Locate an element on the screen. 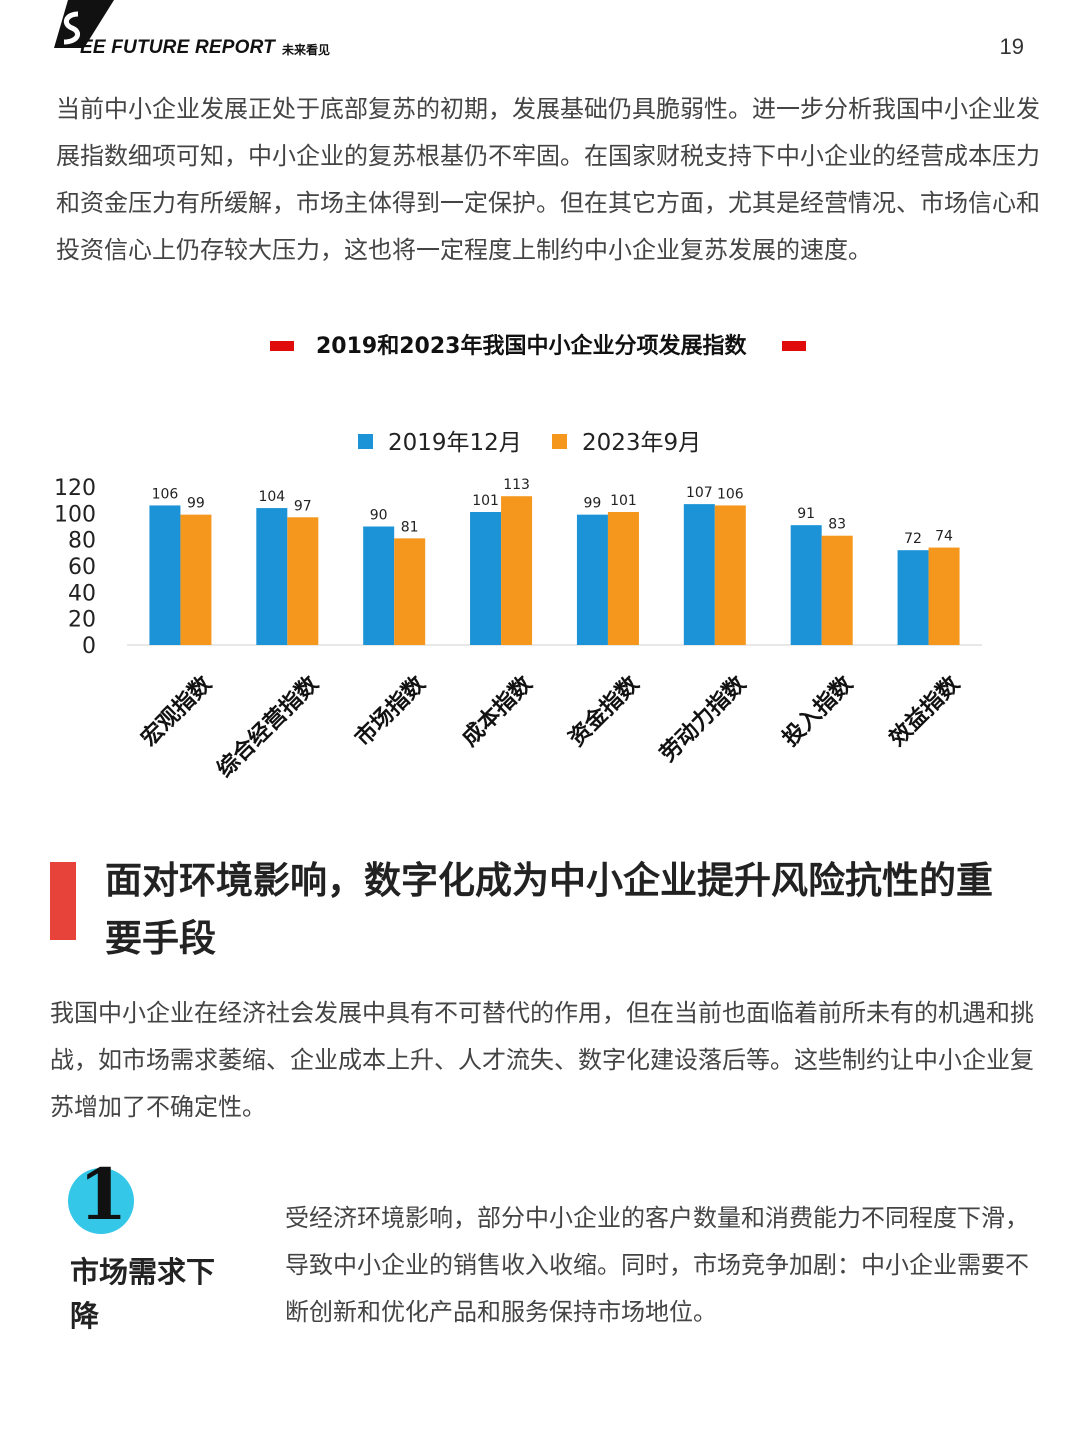 This screenshot has height=1443, width=1080. number-circle is located at coordinates (101, 1201).